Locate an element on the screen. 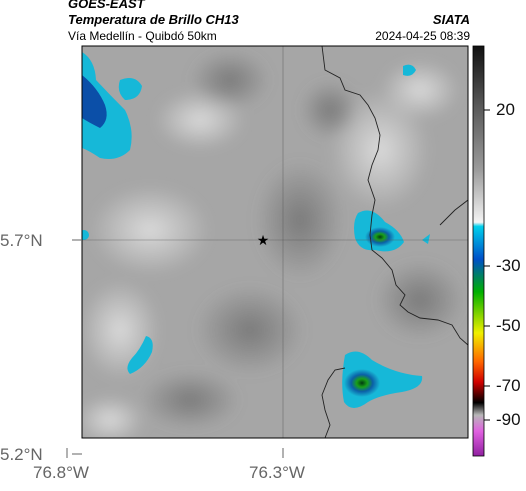 This screenshot has height=491, width=526. colorbar-label: -70 is located at coordinates (508, 385).